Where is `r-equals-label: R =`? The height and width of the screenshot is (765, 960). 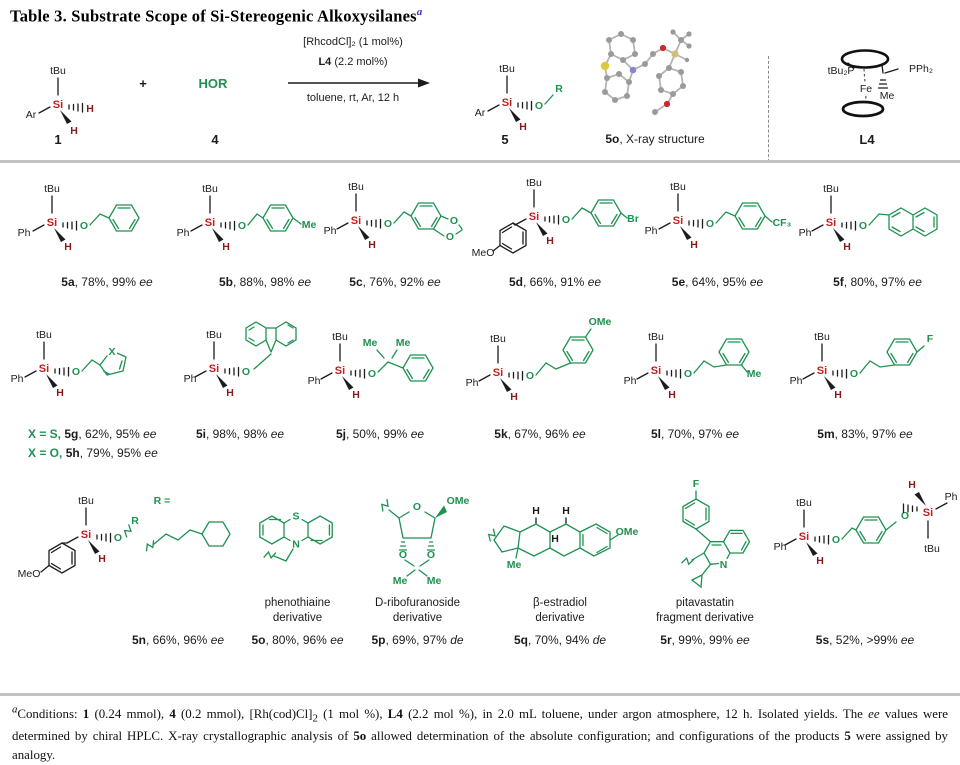 r-equals-label: R = is located at coordinates (162, 501).